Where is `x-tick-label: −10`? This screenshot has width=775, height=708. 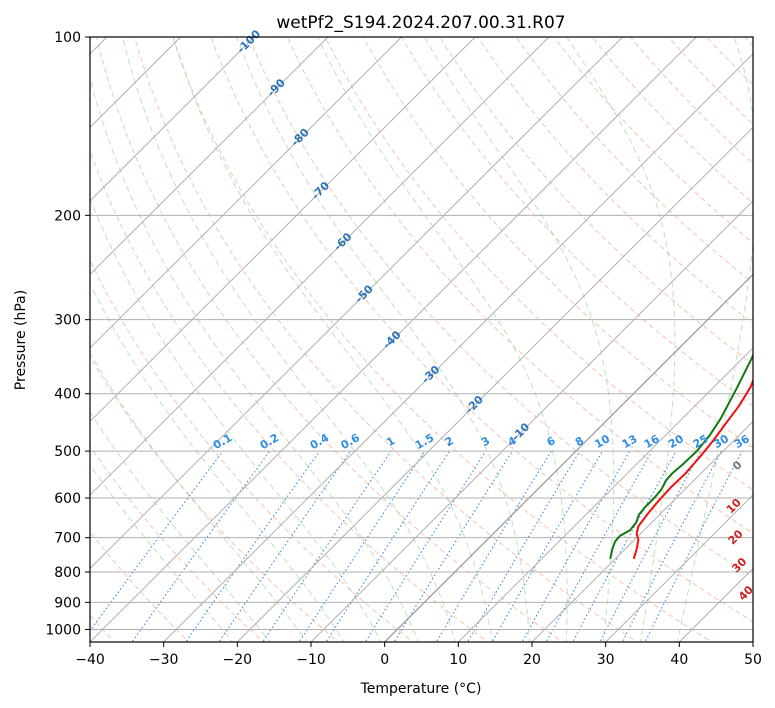
x-tick-label: −10 is located at coordinates (311, 660).